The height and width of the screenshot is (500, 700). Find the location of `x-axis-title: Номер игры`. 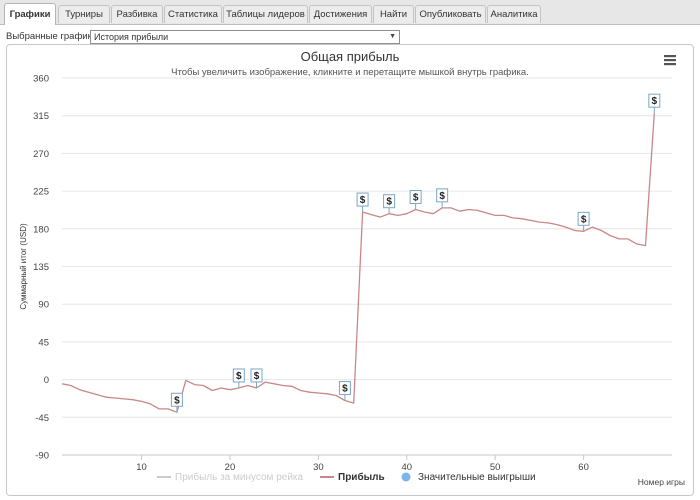

x-axis-title: Номер игры is located at coordinates (661, 482).